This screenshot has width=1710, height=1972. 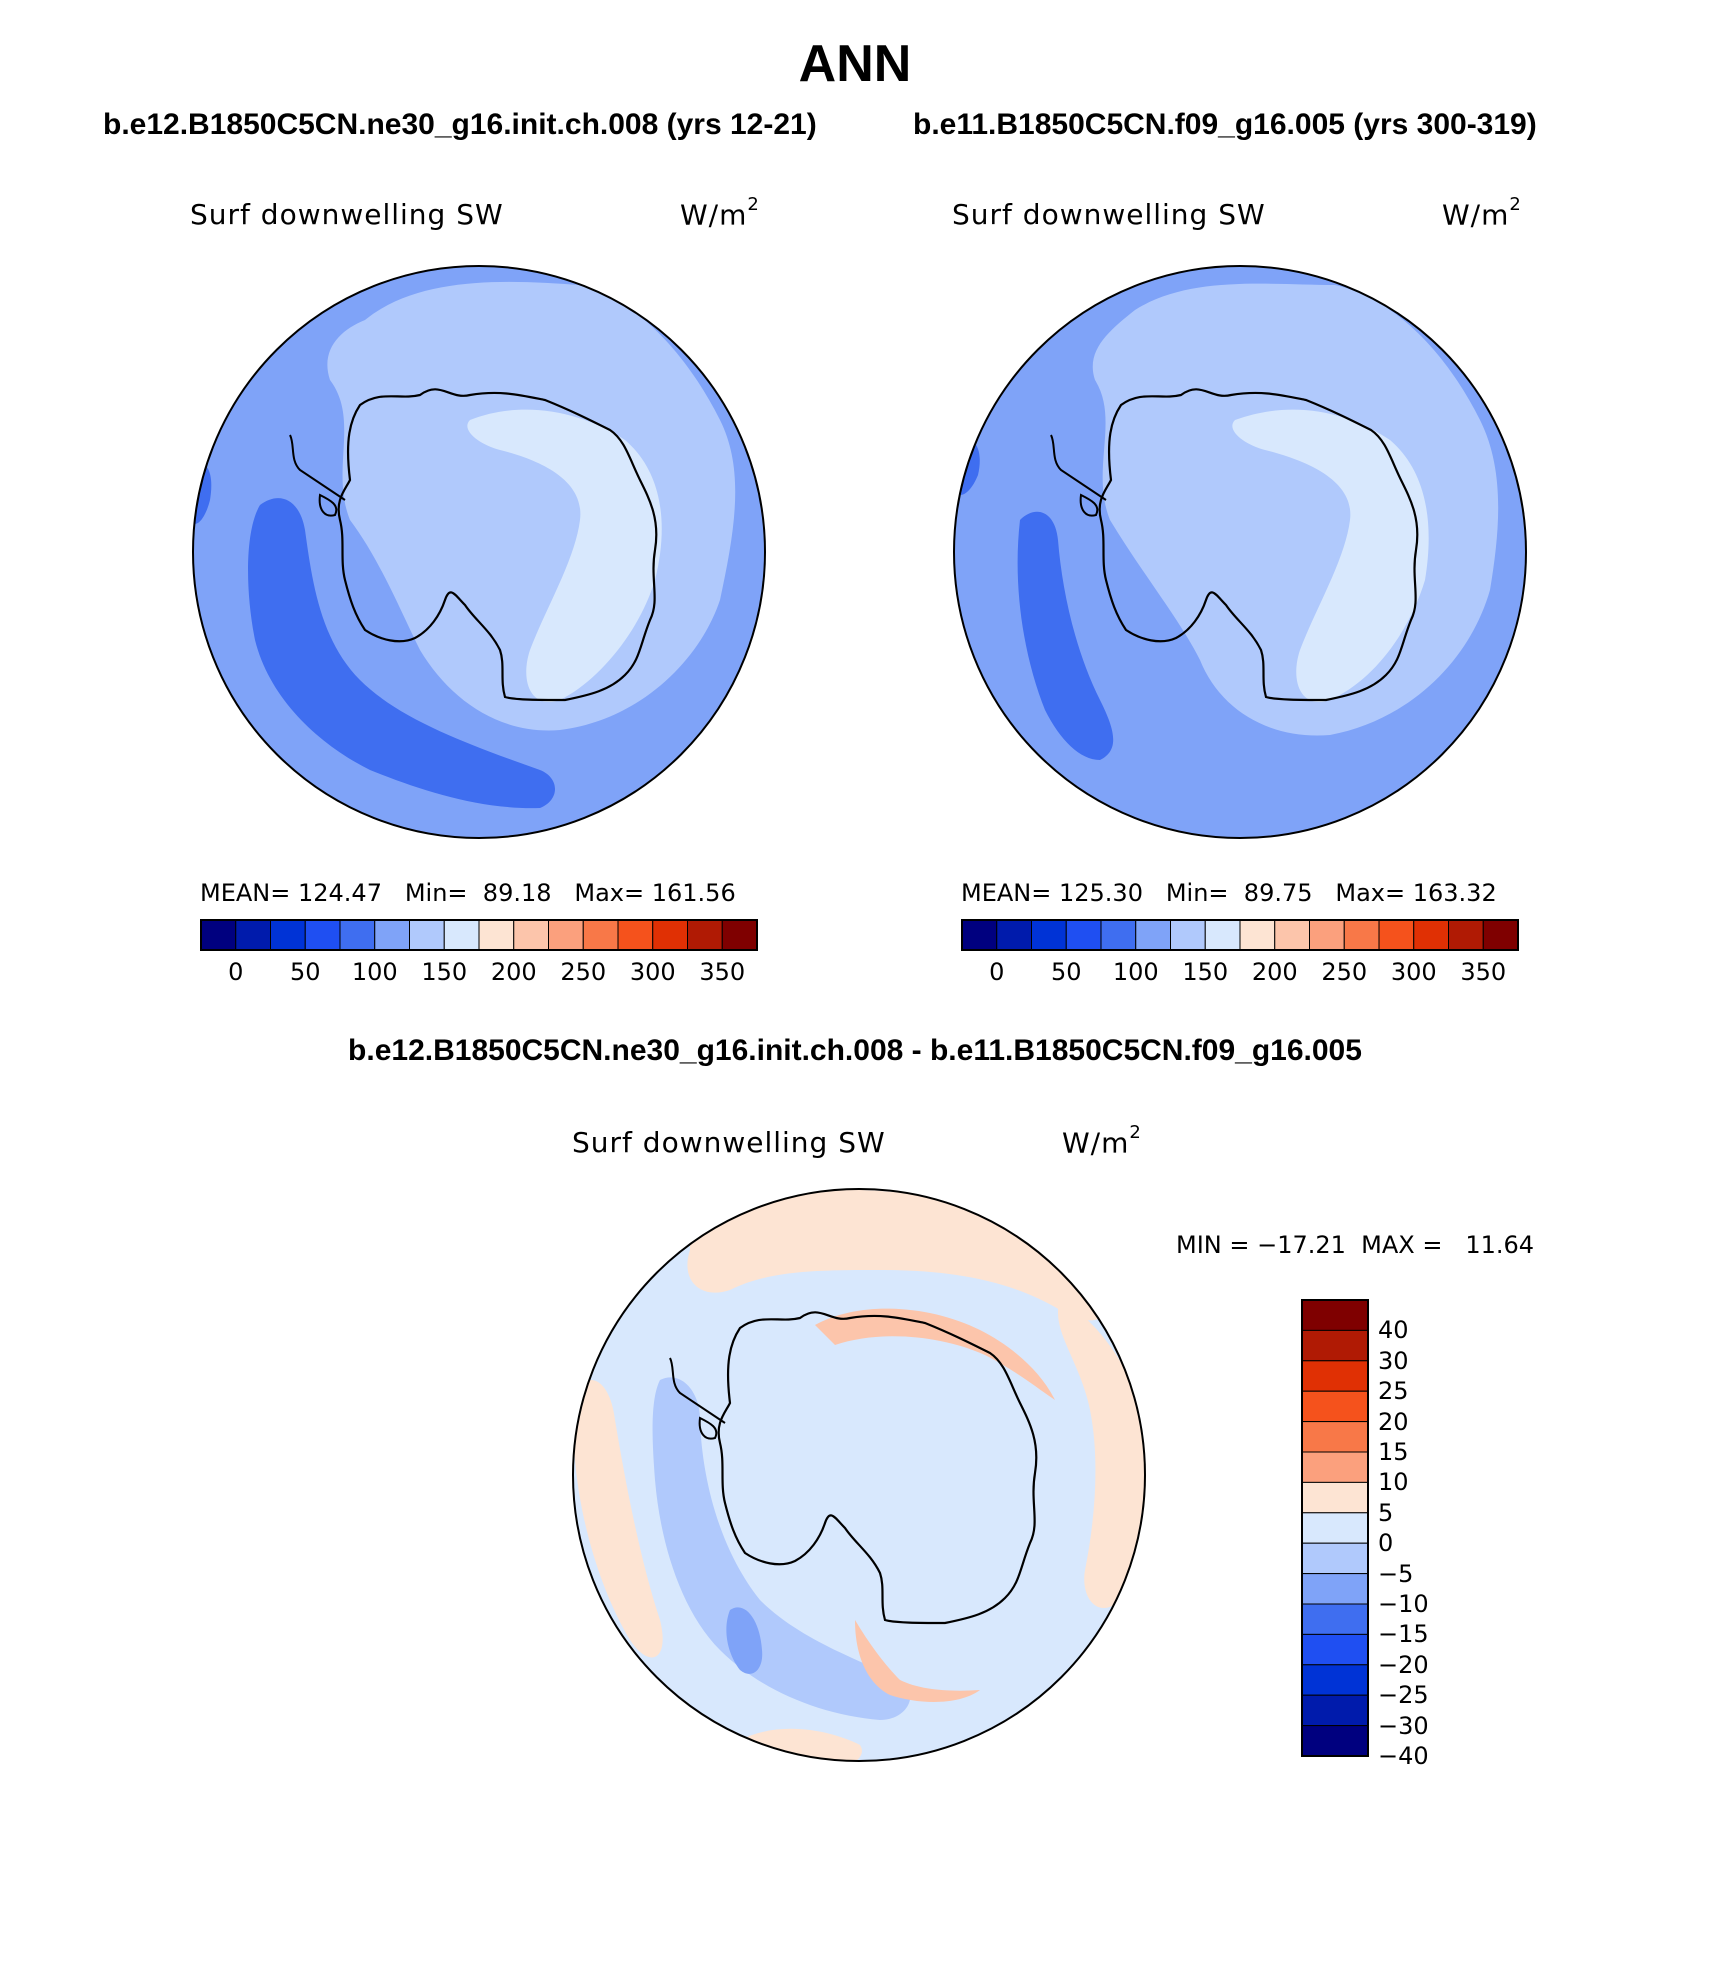 I want to click on diff-variable-label: Surf downwelling SW, so click(x=729, y=1142).